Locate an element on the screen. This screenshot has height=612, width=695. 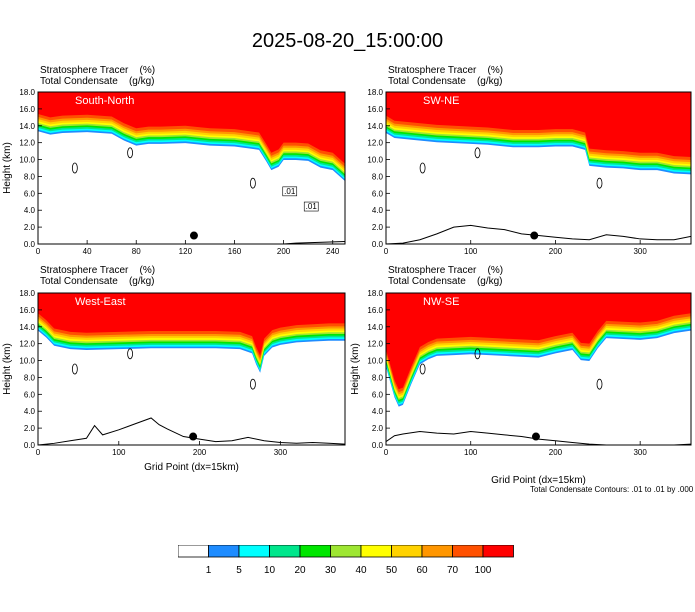
x-tick-label: 100 is located at coordinates (471, 251).